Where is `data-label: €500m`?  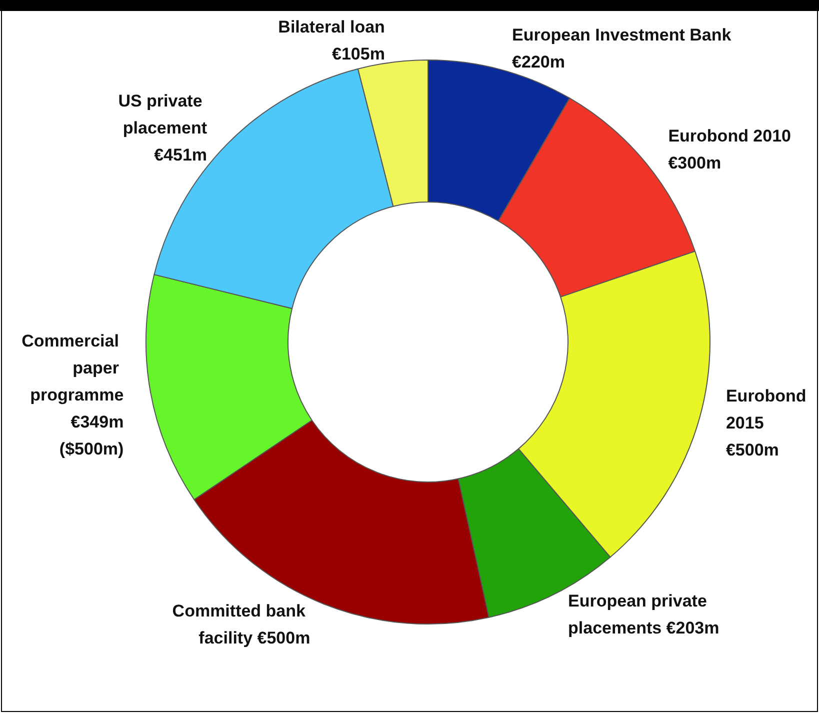 data-label: €500m is located at coordinates (752, 450).